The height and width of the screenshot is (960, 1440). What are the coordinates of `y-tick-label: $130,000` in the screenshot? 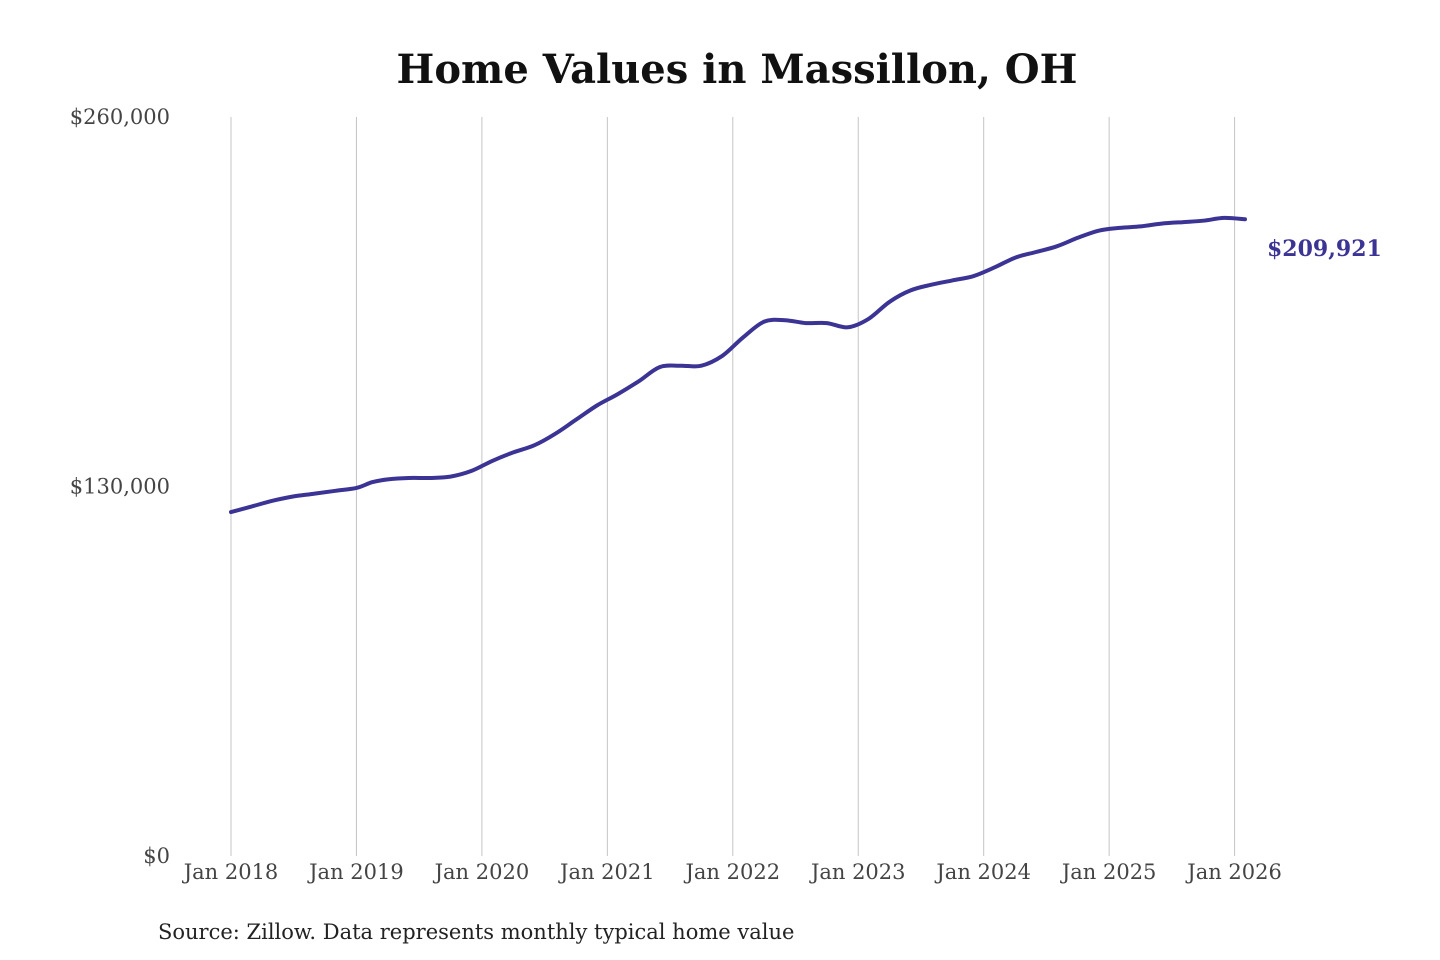 It's located at (120, 487).